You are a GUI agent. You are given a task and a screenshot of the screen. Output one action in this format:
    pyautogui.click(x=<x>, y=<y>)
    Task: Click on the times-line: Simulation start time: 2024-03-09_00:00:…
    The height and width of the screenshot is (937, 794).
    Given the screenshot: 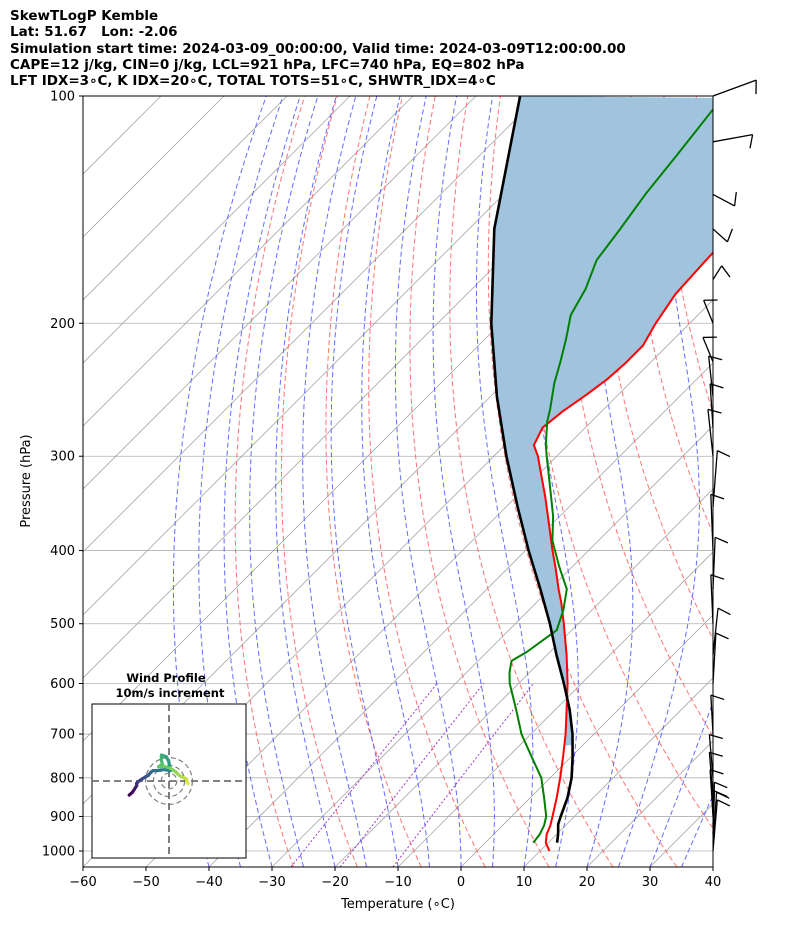 What is the action you would take?
    pyautogui.click(x=318, y=48)
    